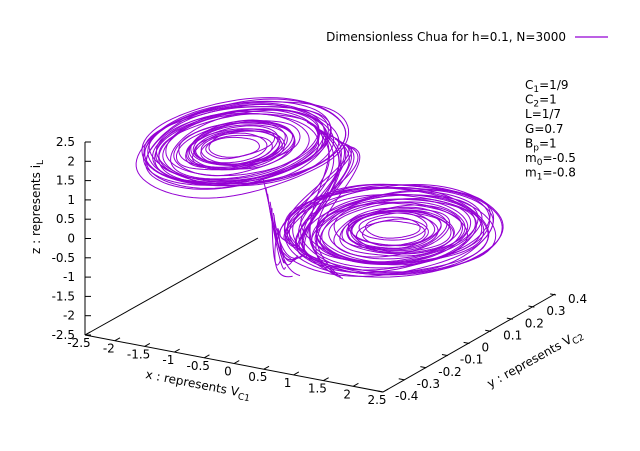 This screenshot has height=451, width=640. I want to click on parameter-symbol: B, so click(529, 143).